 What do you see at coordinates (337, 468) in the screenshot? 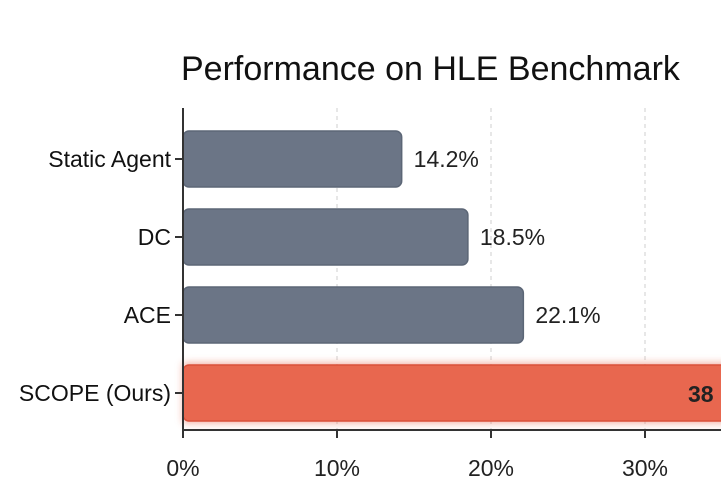
I see `x-tick-label: 10%` at bounding box center [337, 468].